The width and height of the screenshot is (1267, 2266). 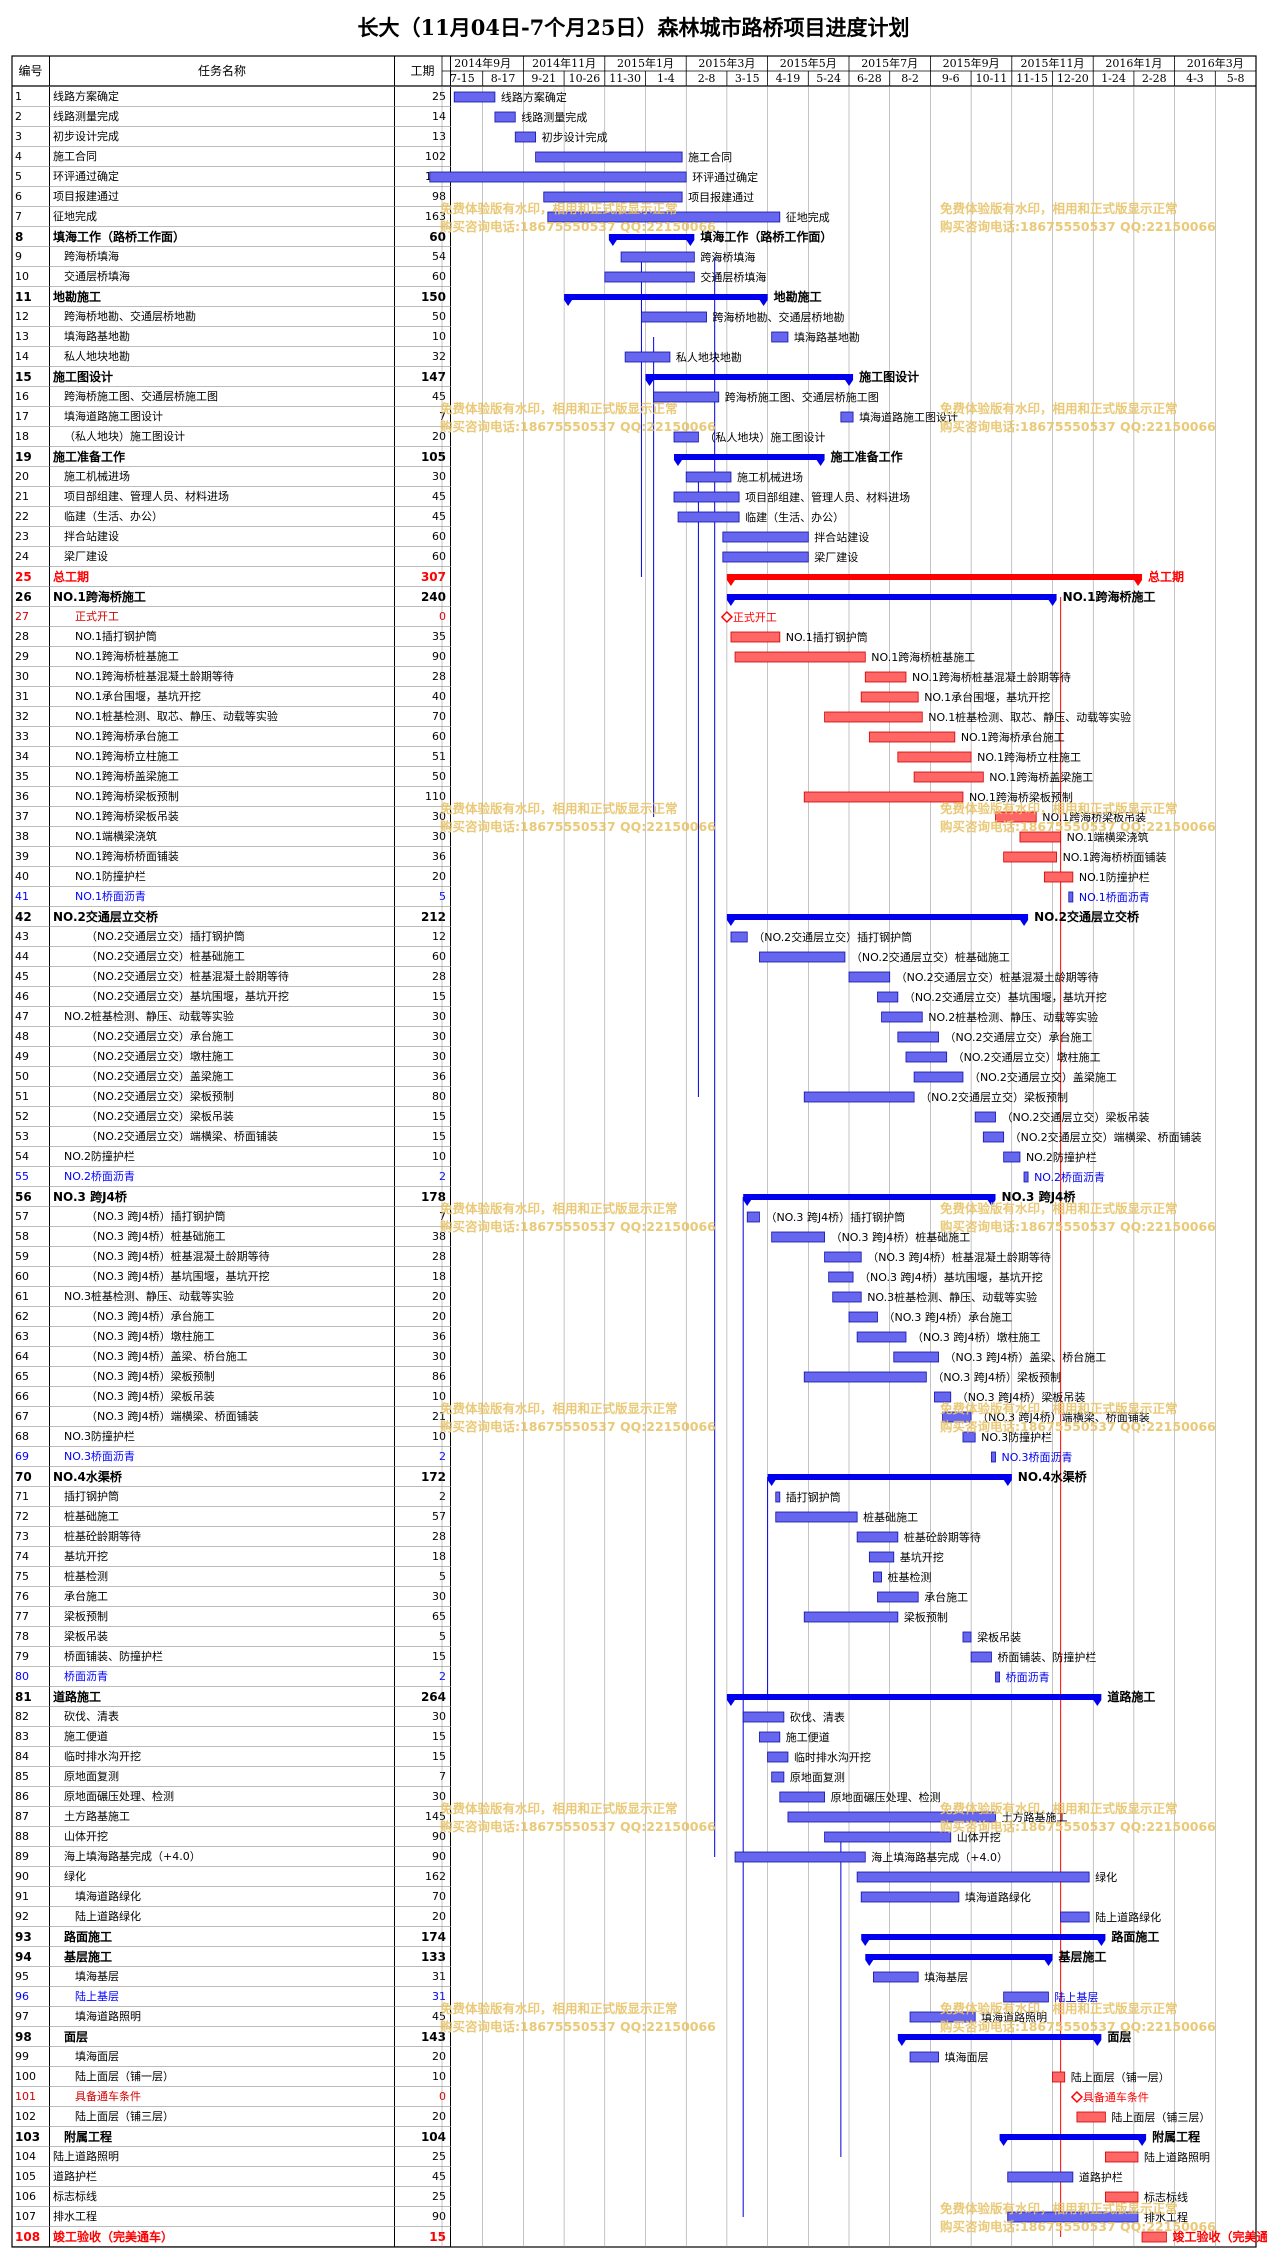 What do you see at coordinates (31, 2077) in the screenshot?
I see `task-id: 100` at bounding box center [31, 2077].